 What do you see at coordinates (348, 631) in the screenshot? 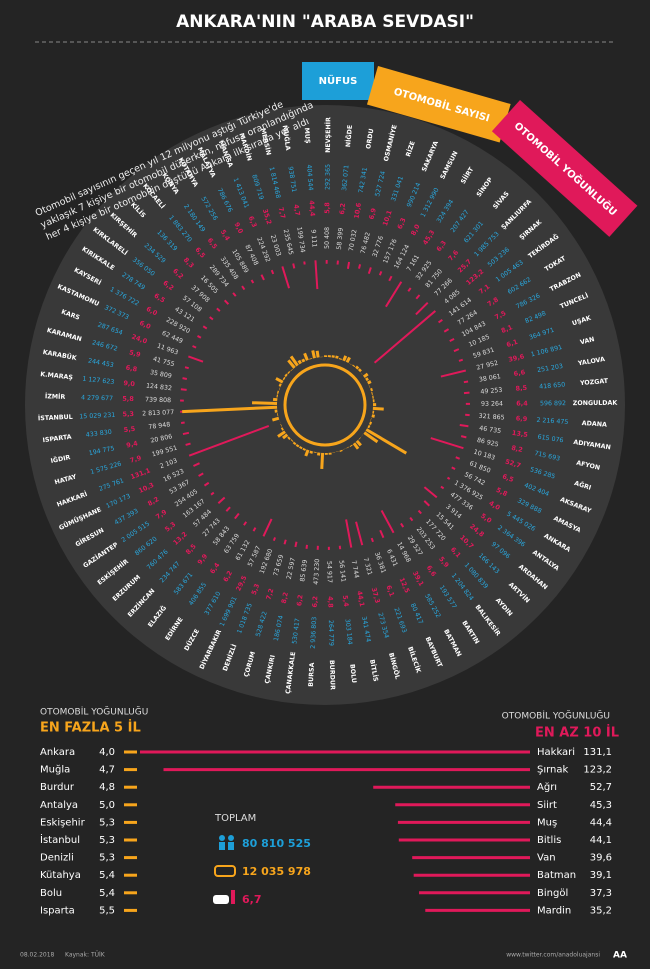
I see `population-label: 303 184` at bounding box center [348, 631].